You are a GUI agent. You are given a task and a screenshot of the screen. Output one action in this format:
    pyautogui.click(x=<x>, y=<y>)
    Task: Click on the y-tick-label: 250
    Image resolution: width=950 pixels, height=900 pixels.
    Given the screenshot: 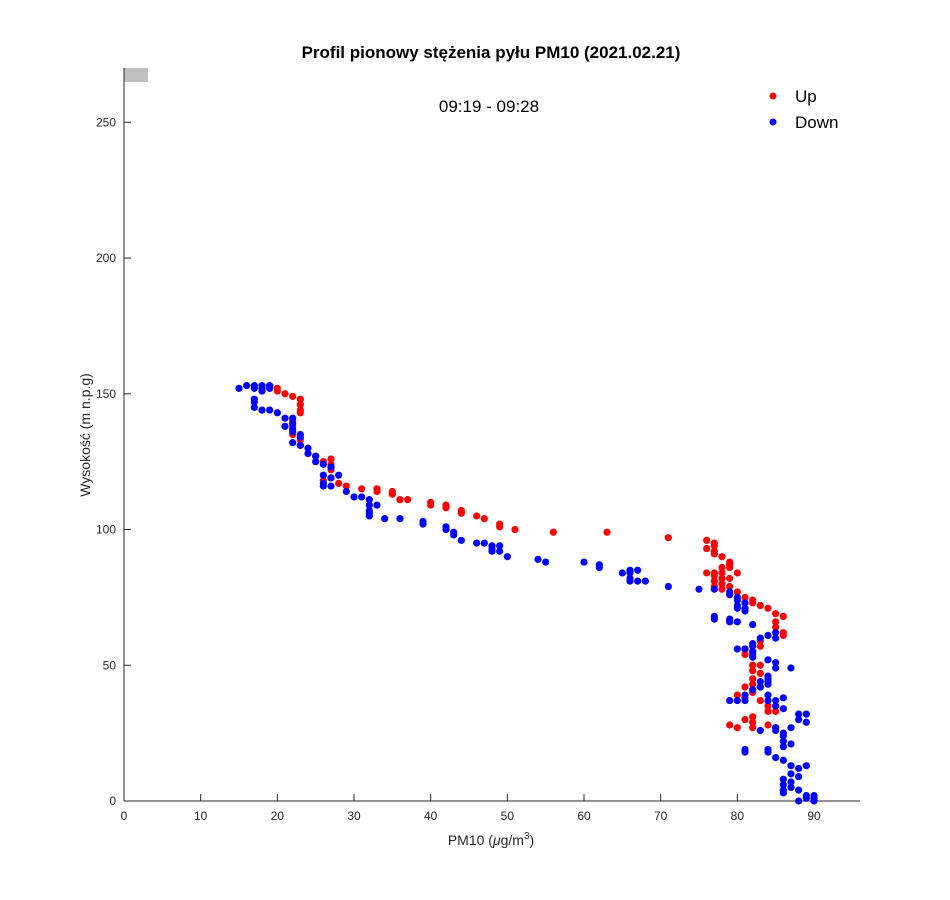 What is the action you would take?
    pyautogui.click(x=106, y=122)
    